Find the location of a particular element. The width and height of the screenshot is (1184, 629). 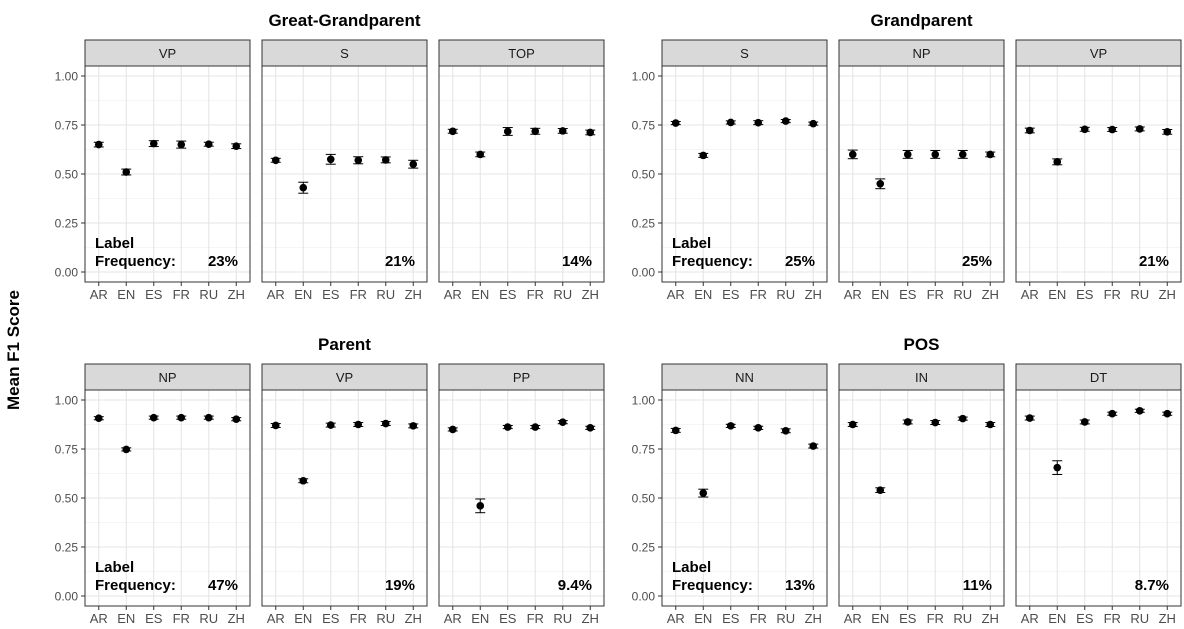

facet-panel: PP 9.4% AR EN ES FR RU ZH is located at coordinates (521, 494).